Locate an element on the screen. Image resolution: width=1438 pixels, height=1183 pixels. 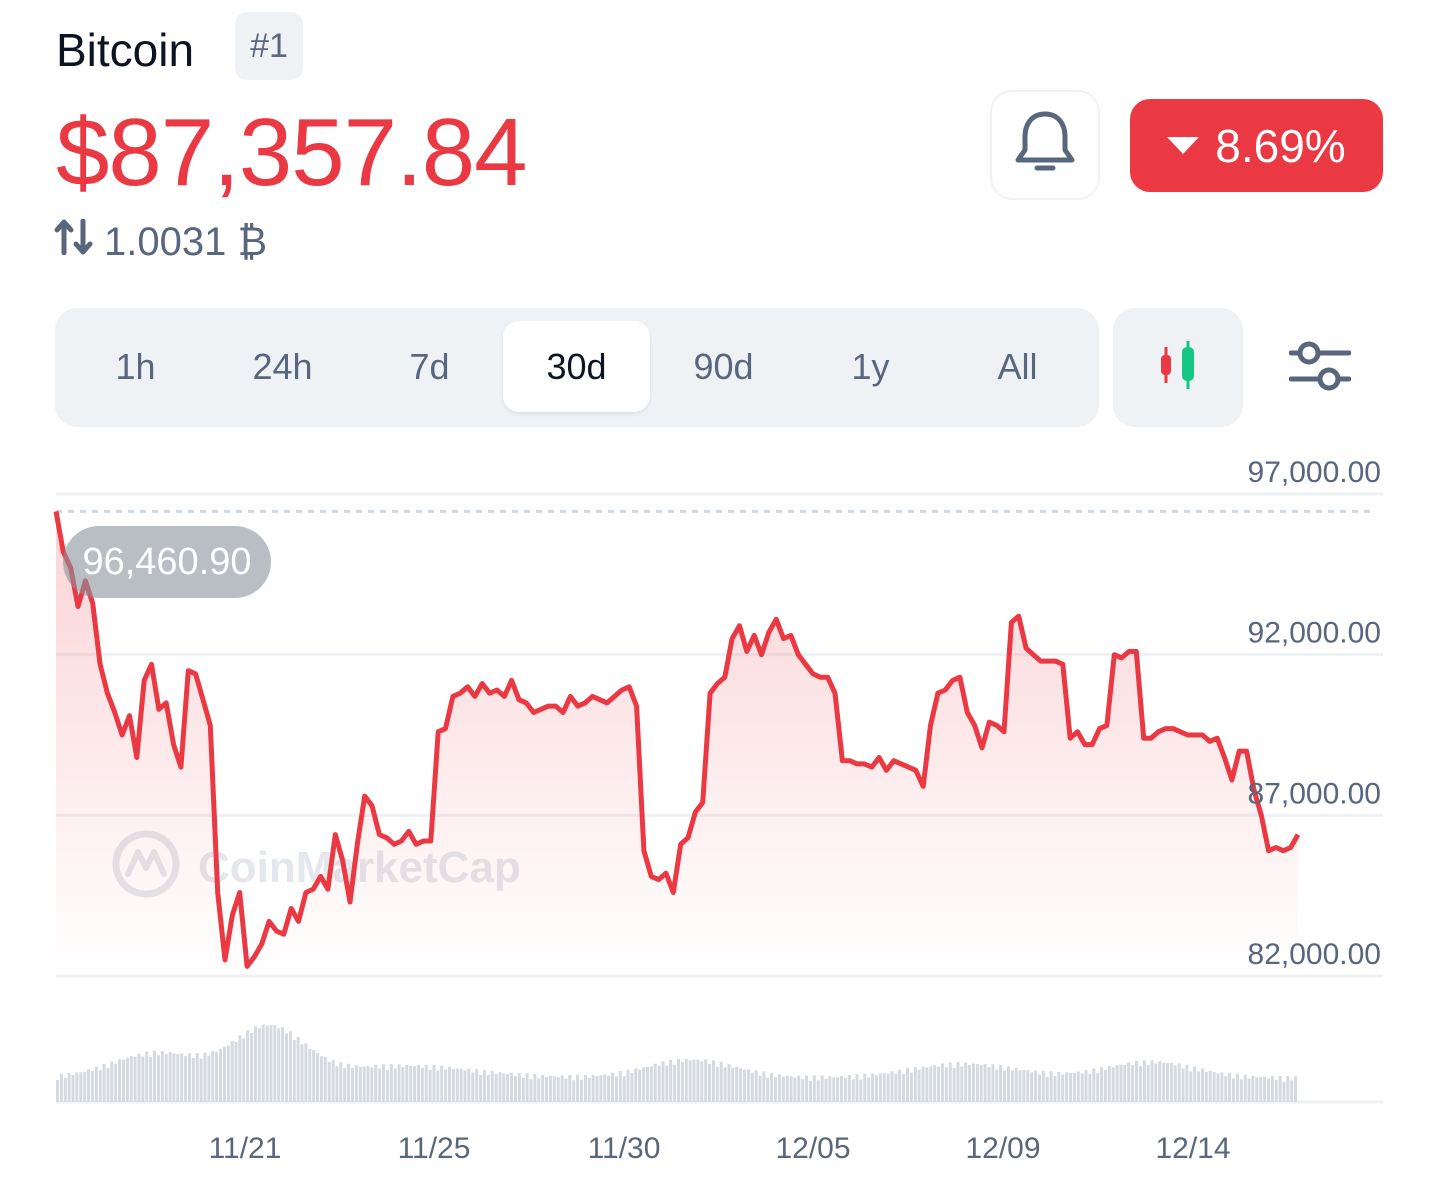
candlestick-toggle-button is located at coordinates (1178, 367).